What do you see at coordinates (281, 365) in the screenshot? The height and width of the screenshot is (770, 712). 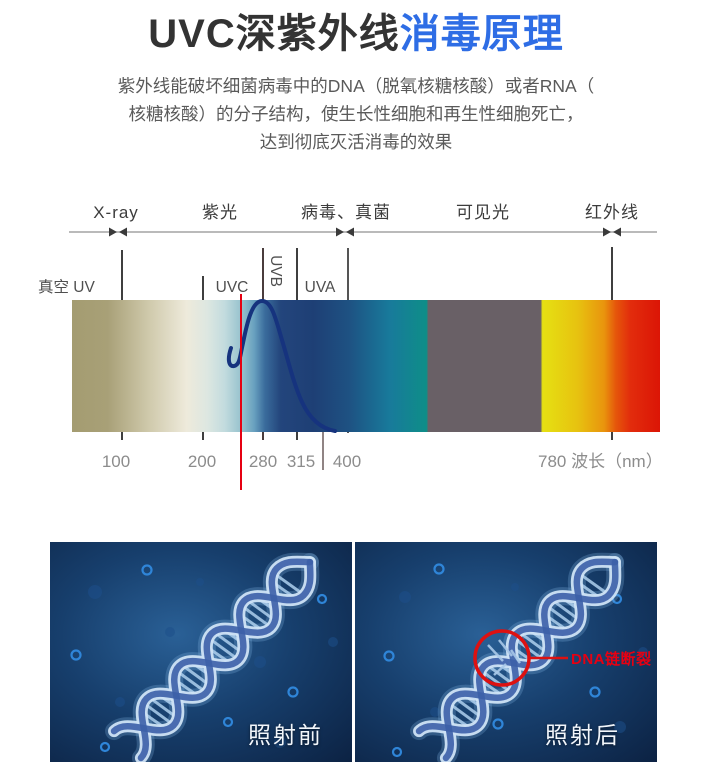 I see `germicidal-curve` at bounding box center [281, 365].